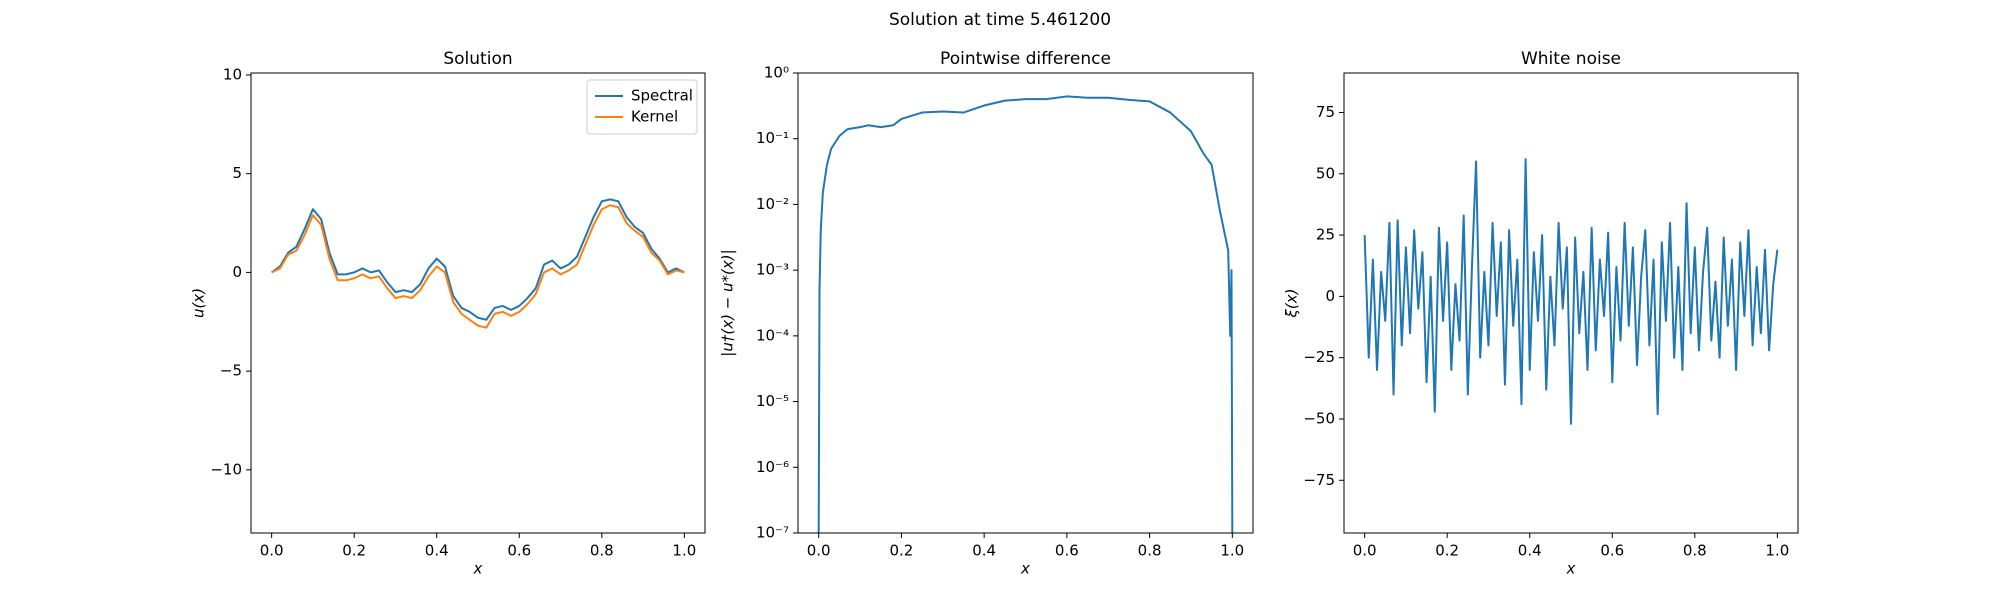  What do you see at coordinates (772, 467) in the screenshot?
I see `y-tick-label: 10⁻⁶` at bounding box center [772, 467].